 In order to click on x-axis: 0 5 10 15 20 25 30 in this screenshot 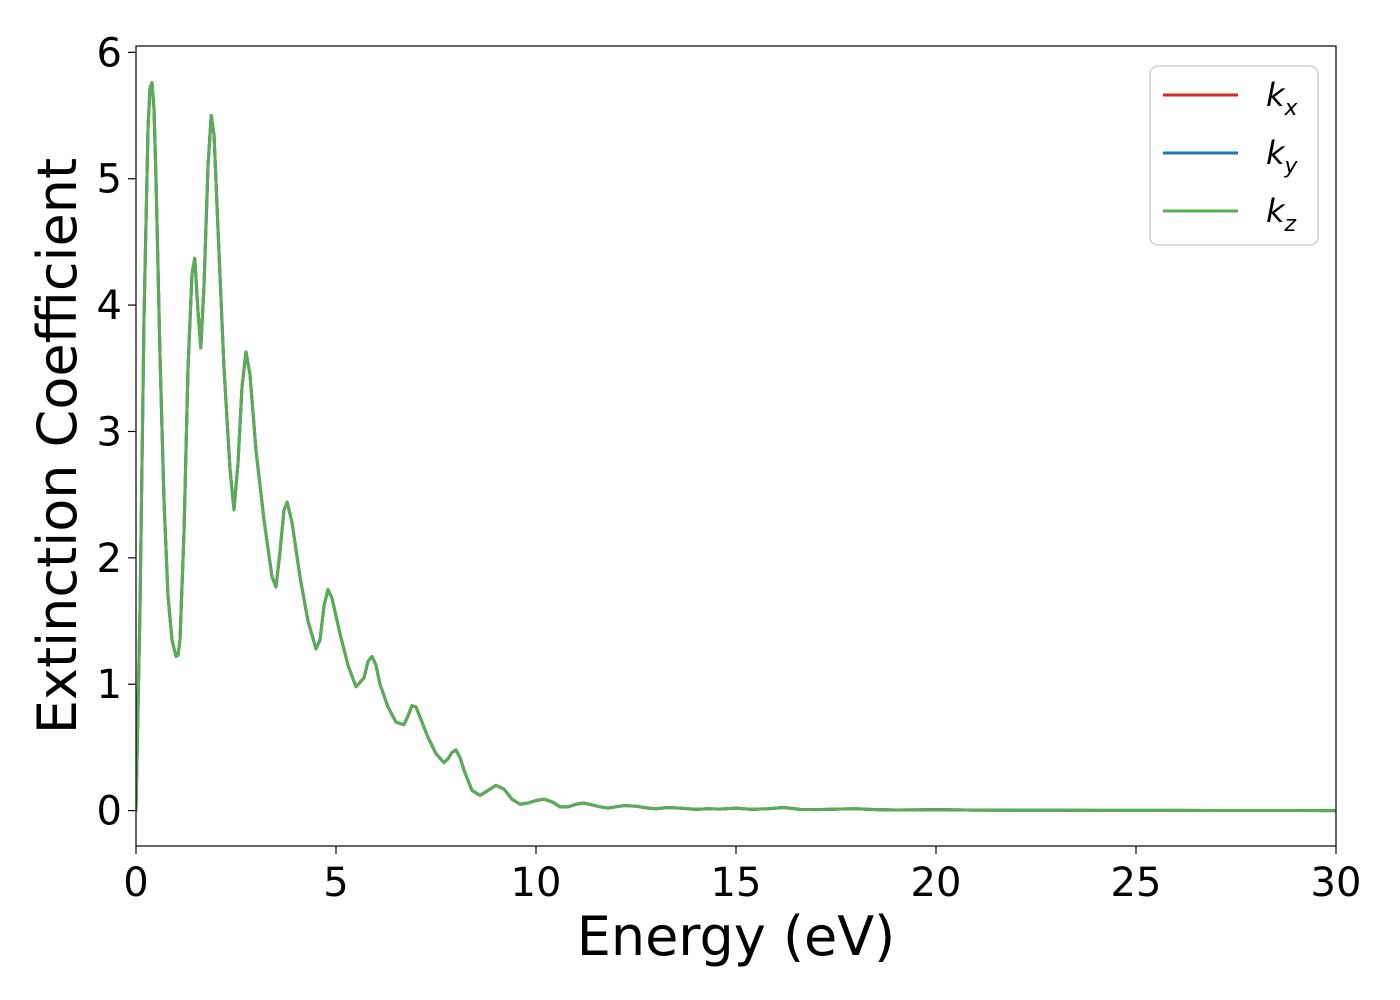, I will do `click(742, 876)`.